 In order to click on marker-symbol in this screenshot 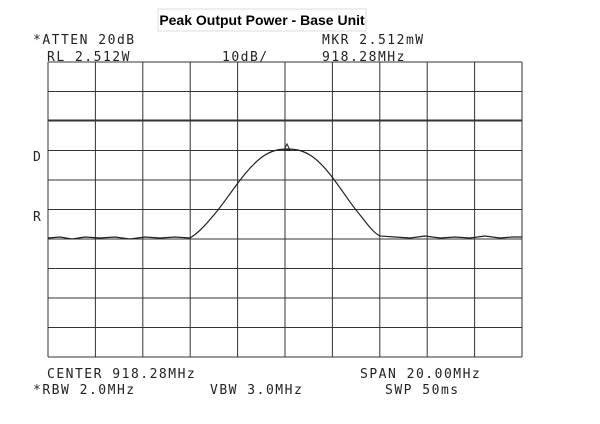, I will do `click(287, 146)`.